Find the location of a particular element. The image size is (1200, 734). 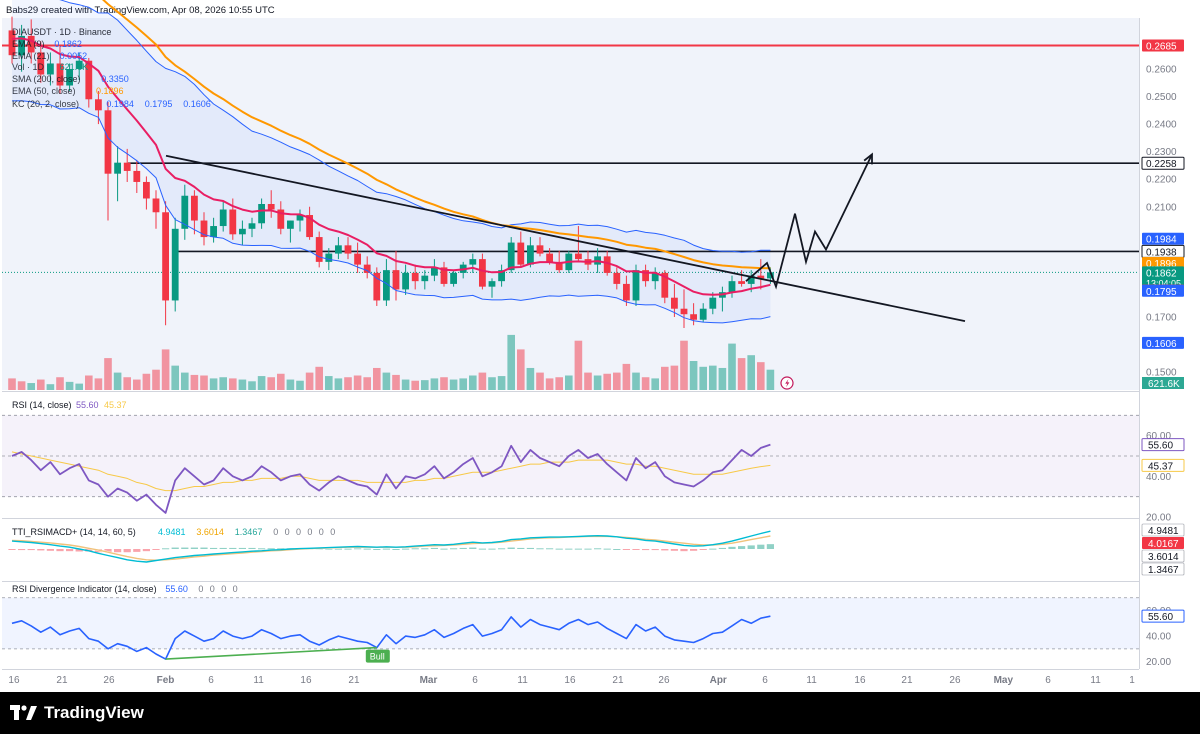

rsi-value-label: 45.37 is located at coordinates (1160, 466).